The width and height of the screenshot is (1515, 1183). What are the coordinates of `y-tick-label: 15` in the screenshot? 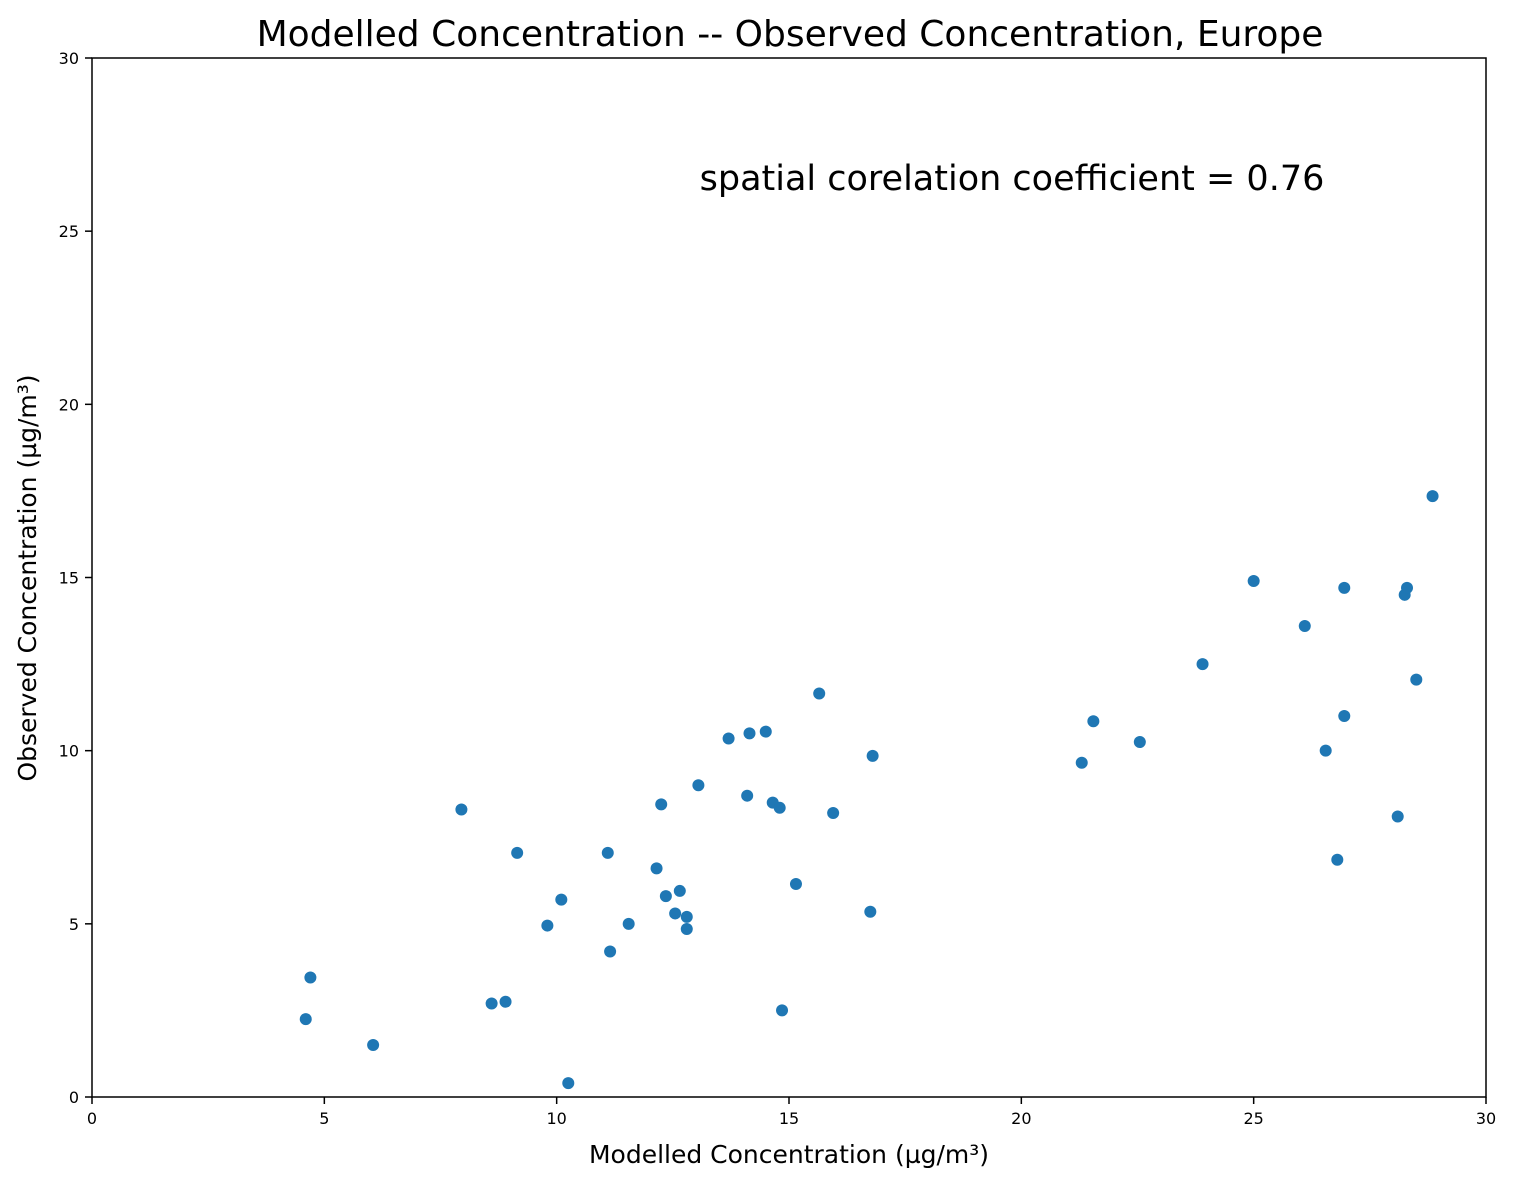 It's located at (69, 578).